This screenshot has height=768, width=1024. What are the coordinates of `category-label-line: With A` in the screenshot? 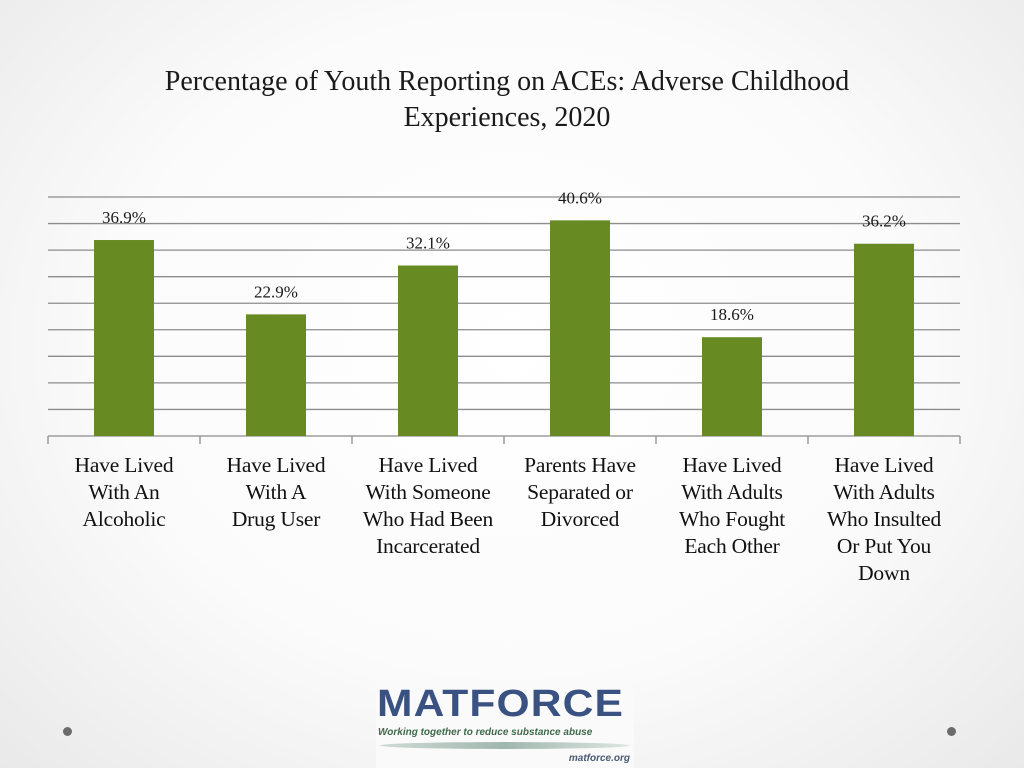 It's located at (276, 492).